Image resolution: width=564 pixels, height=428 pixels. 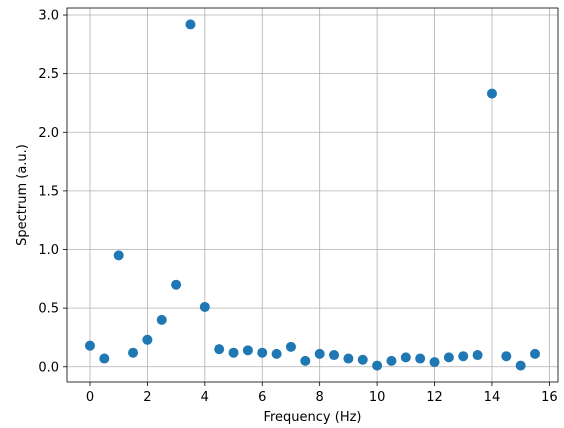 I want to click on x-tick-label: 12, so click(x=434, y=397).